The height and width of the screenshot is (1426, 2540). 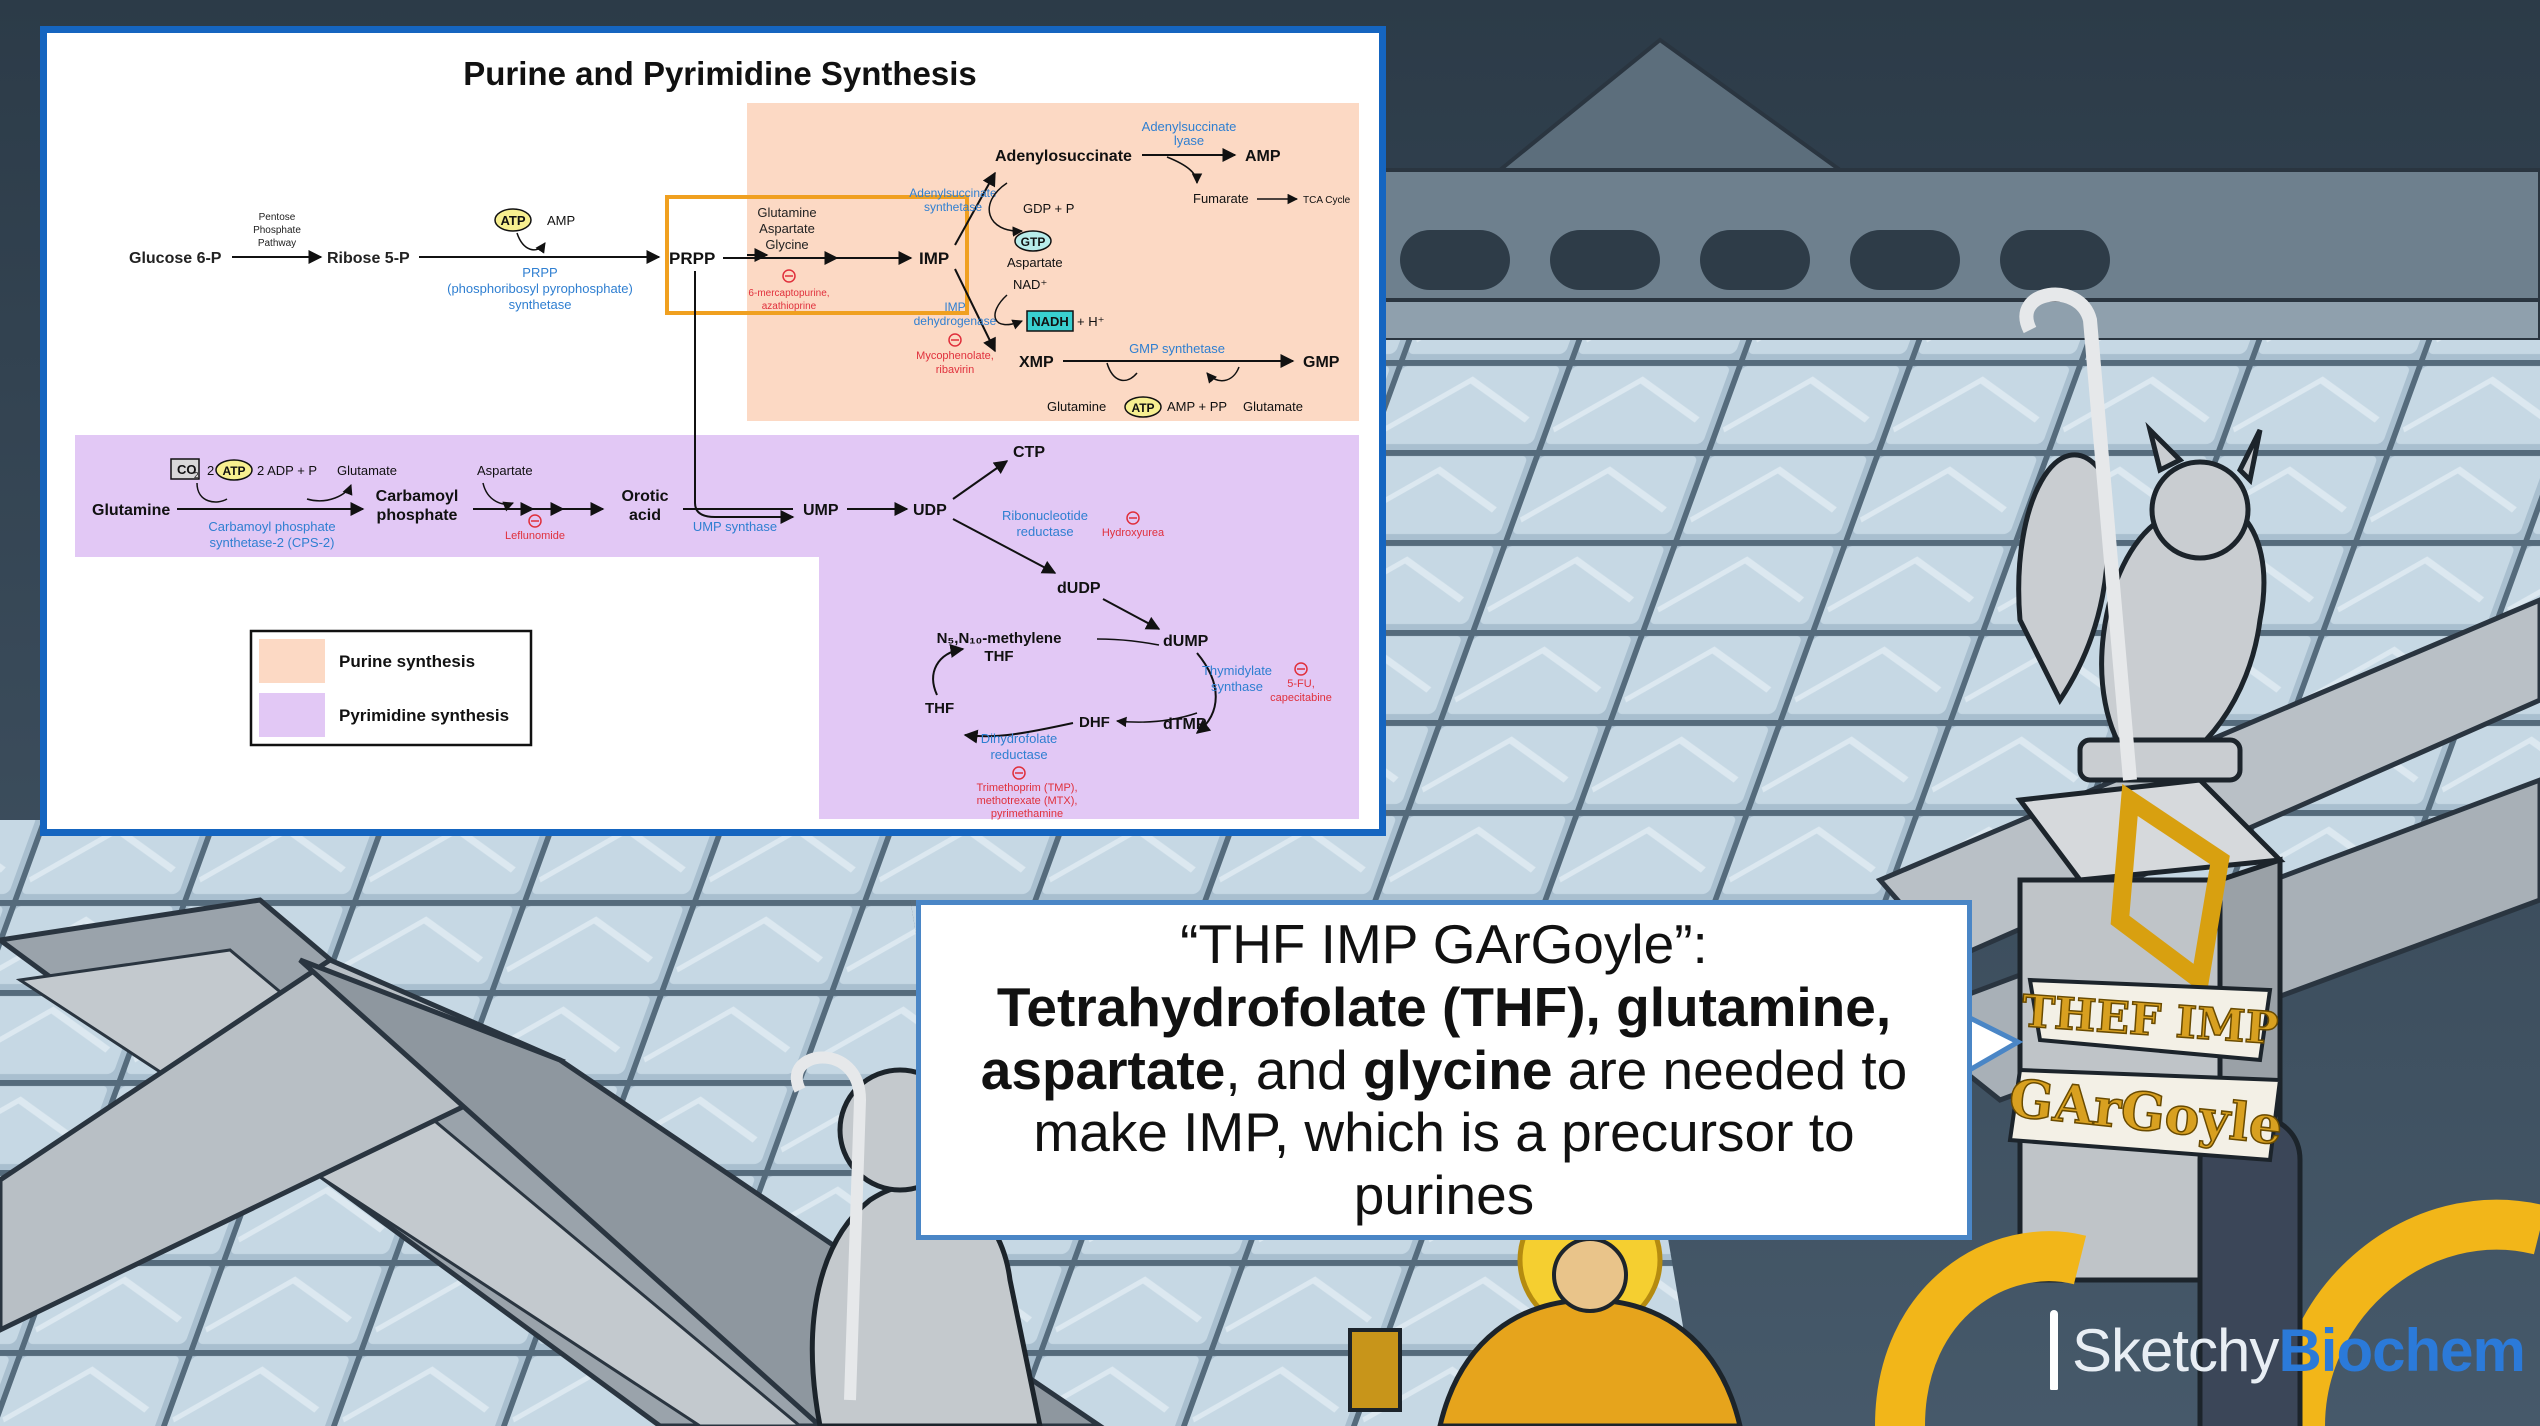 What do you see at coordinates (821, 510) in the screenshot?
I see `node-ump: UMP` at bounding box center [821, 510].